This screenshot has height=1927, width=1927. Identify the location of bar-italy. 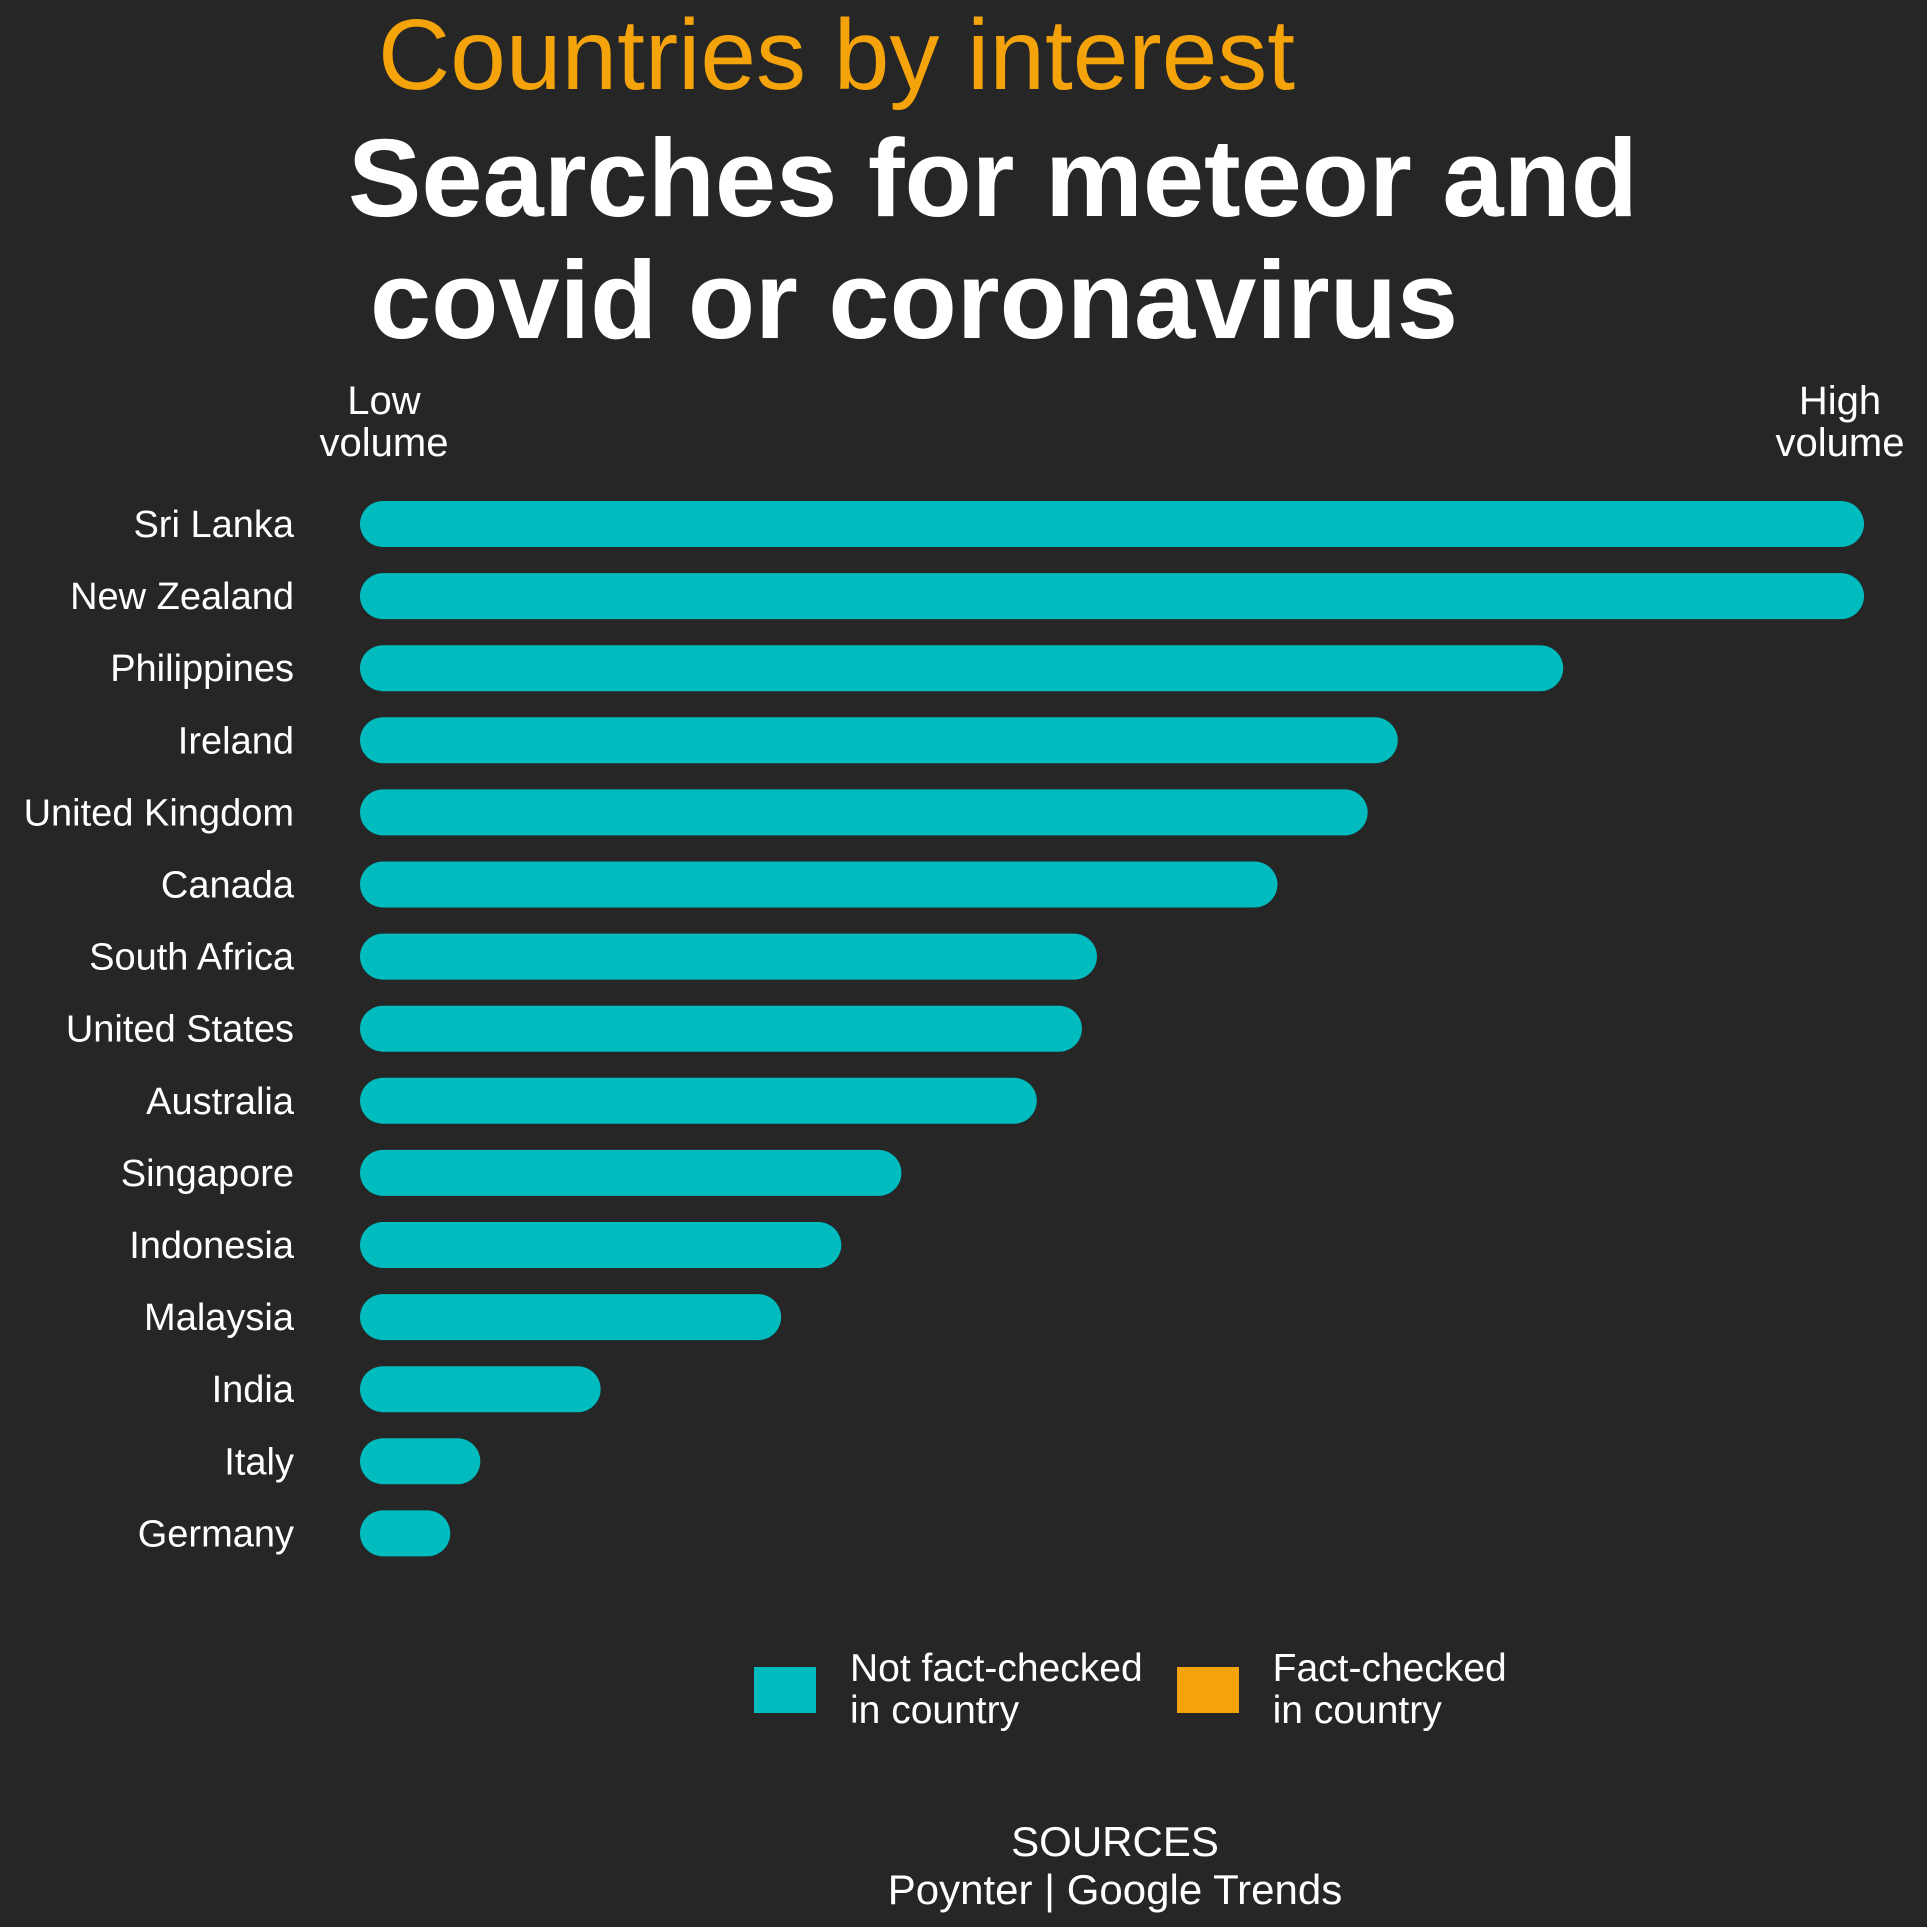
(420, 1461).